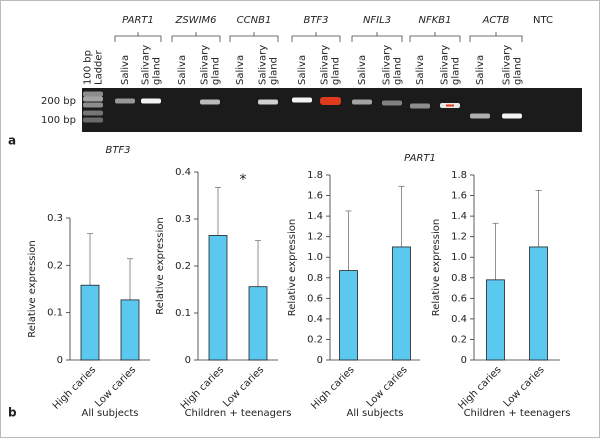  What do you see at coordinates (420, 158) in the screenshot?
I see `chart-title: PART1` at bounding box center [420, 158].